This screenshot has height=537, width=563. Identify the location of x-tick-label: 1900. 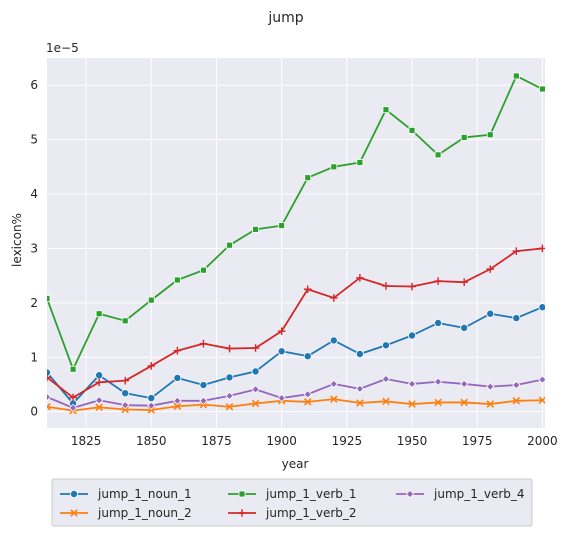
(281, 441).